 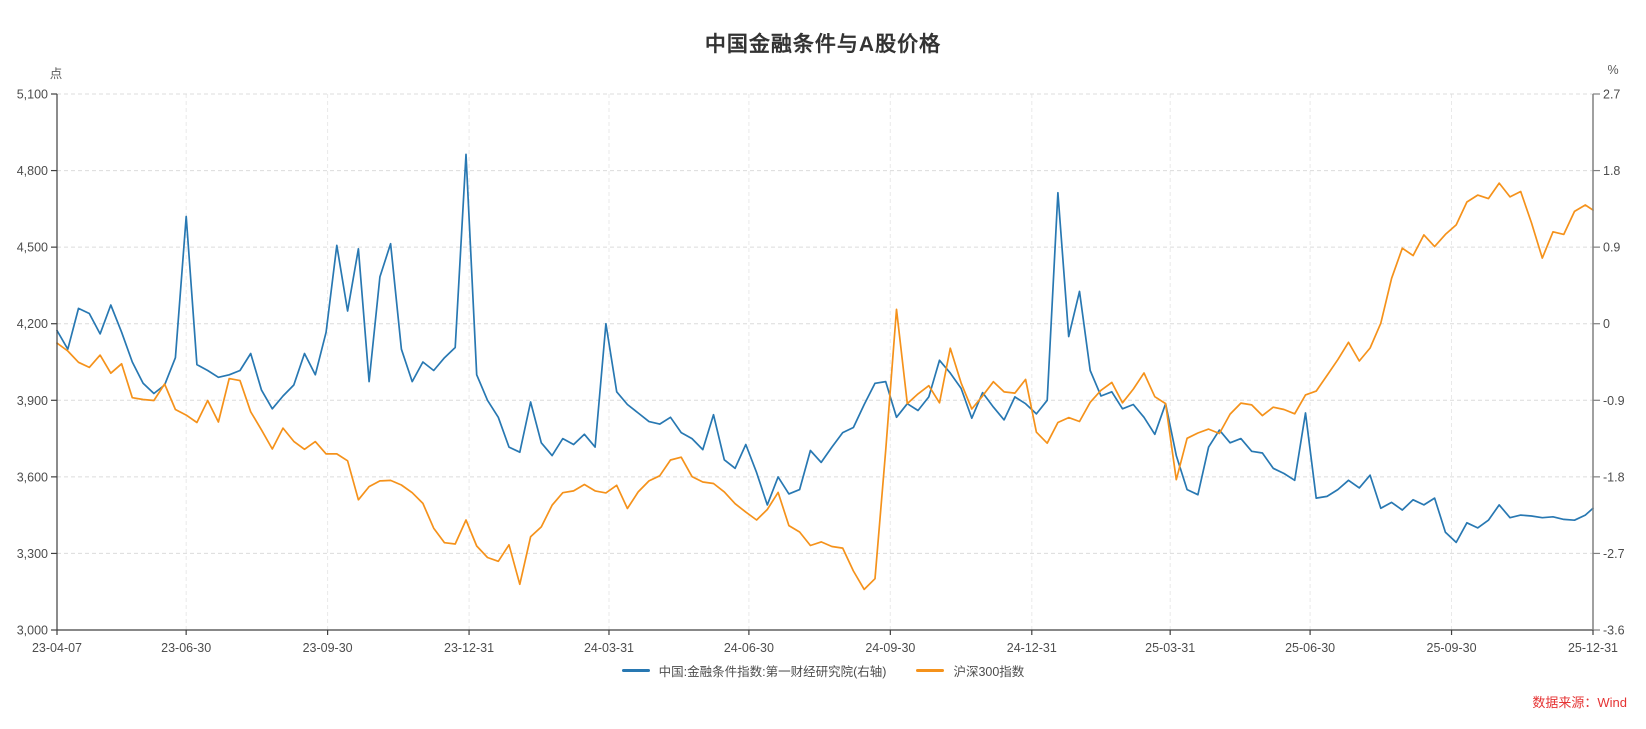 What do you see at coordinates (749, 648) in the screenshot?
I see `x-axis-tick-label: 24-06-30` at bounding box center [749, 648].